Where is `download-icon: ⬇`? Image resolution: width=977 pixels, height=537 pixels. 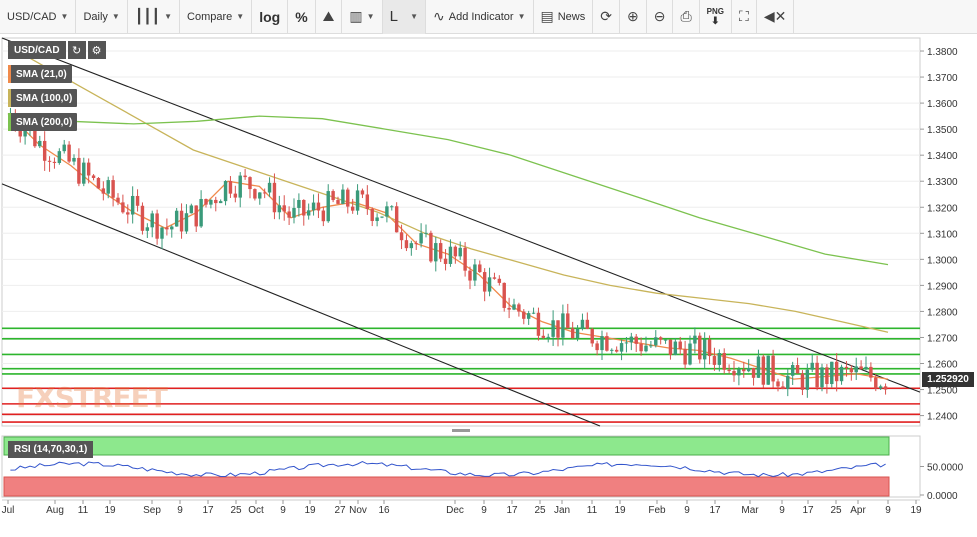 download-icon: ⬇ is located at coordinates (715, 21).